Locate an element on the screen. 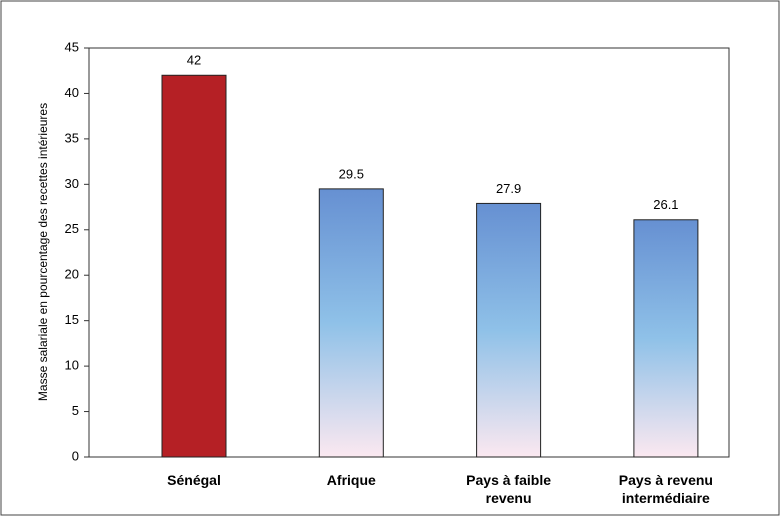  y-tick-label: 15 is located at coordinates (72, 319).